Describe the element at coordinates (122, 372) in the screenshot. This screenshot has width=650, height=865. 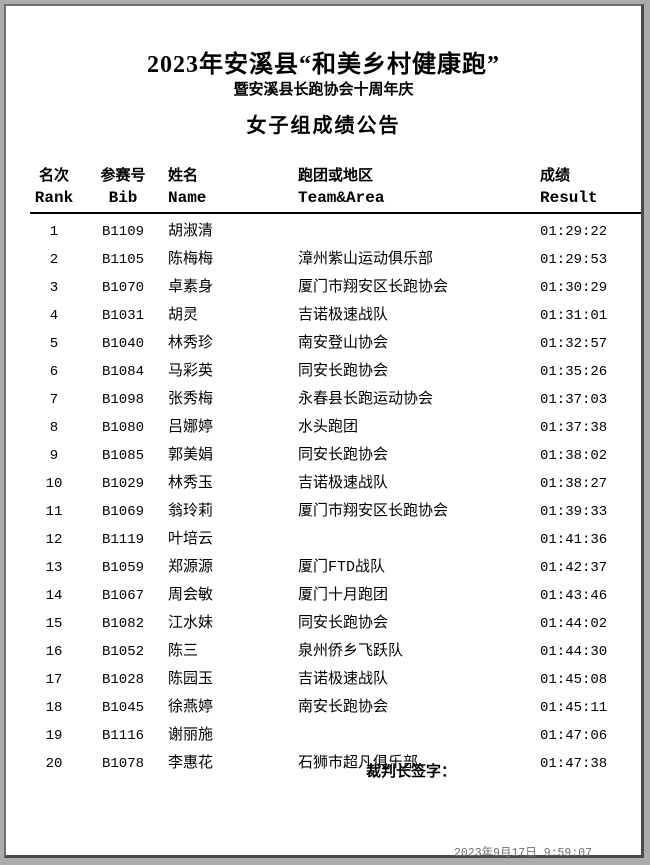
I see `bib-cell: B1084` at that location.